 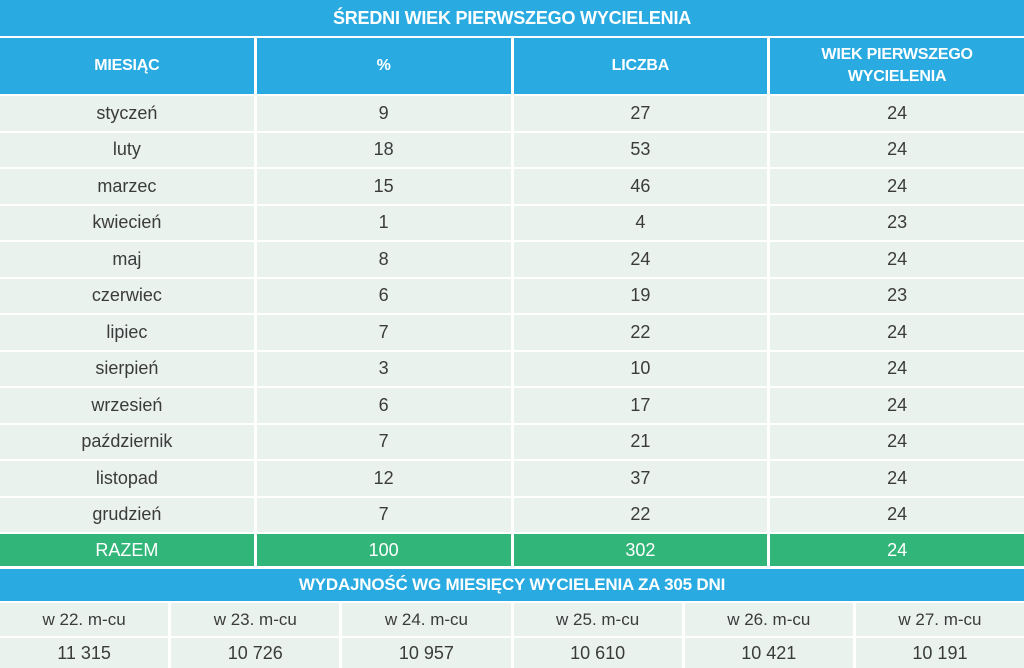 What do you see at coordinates (642, 186) in the screenshot?
I see `count-cell: 46` at bounding box center [642, 186].